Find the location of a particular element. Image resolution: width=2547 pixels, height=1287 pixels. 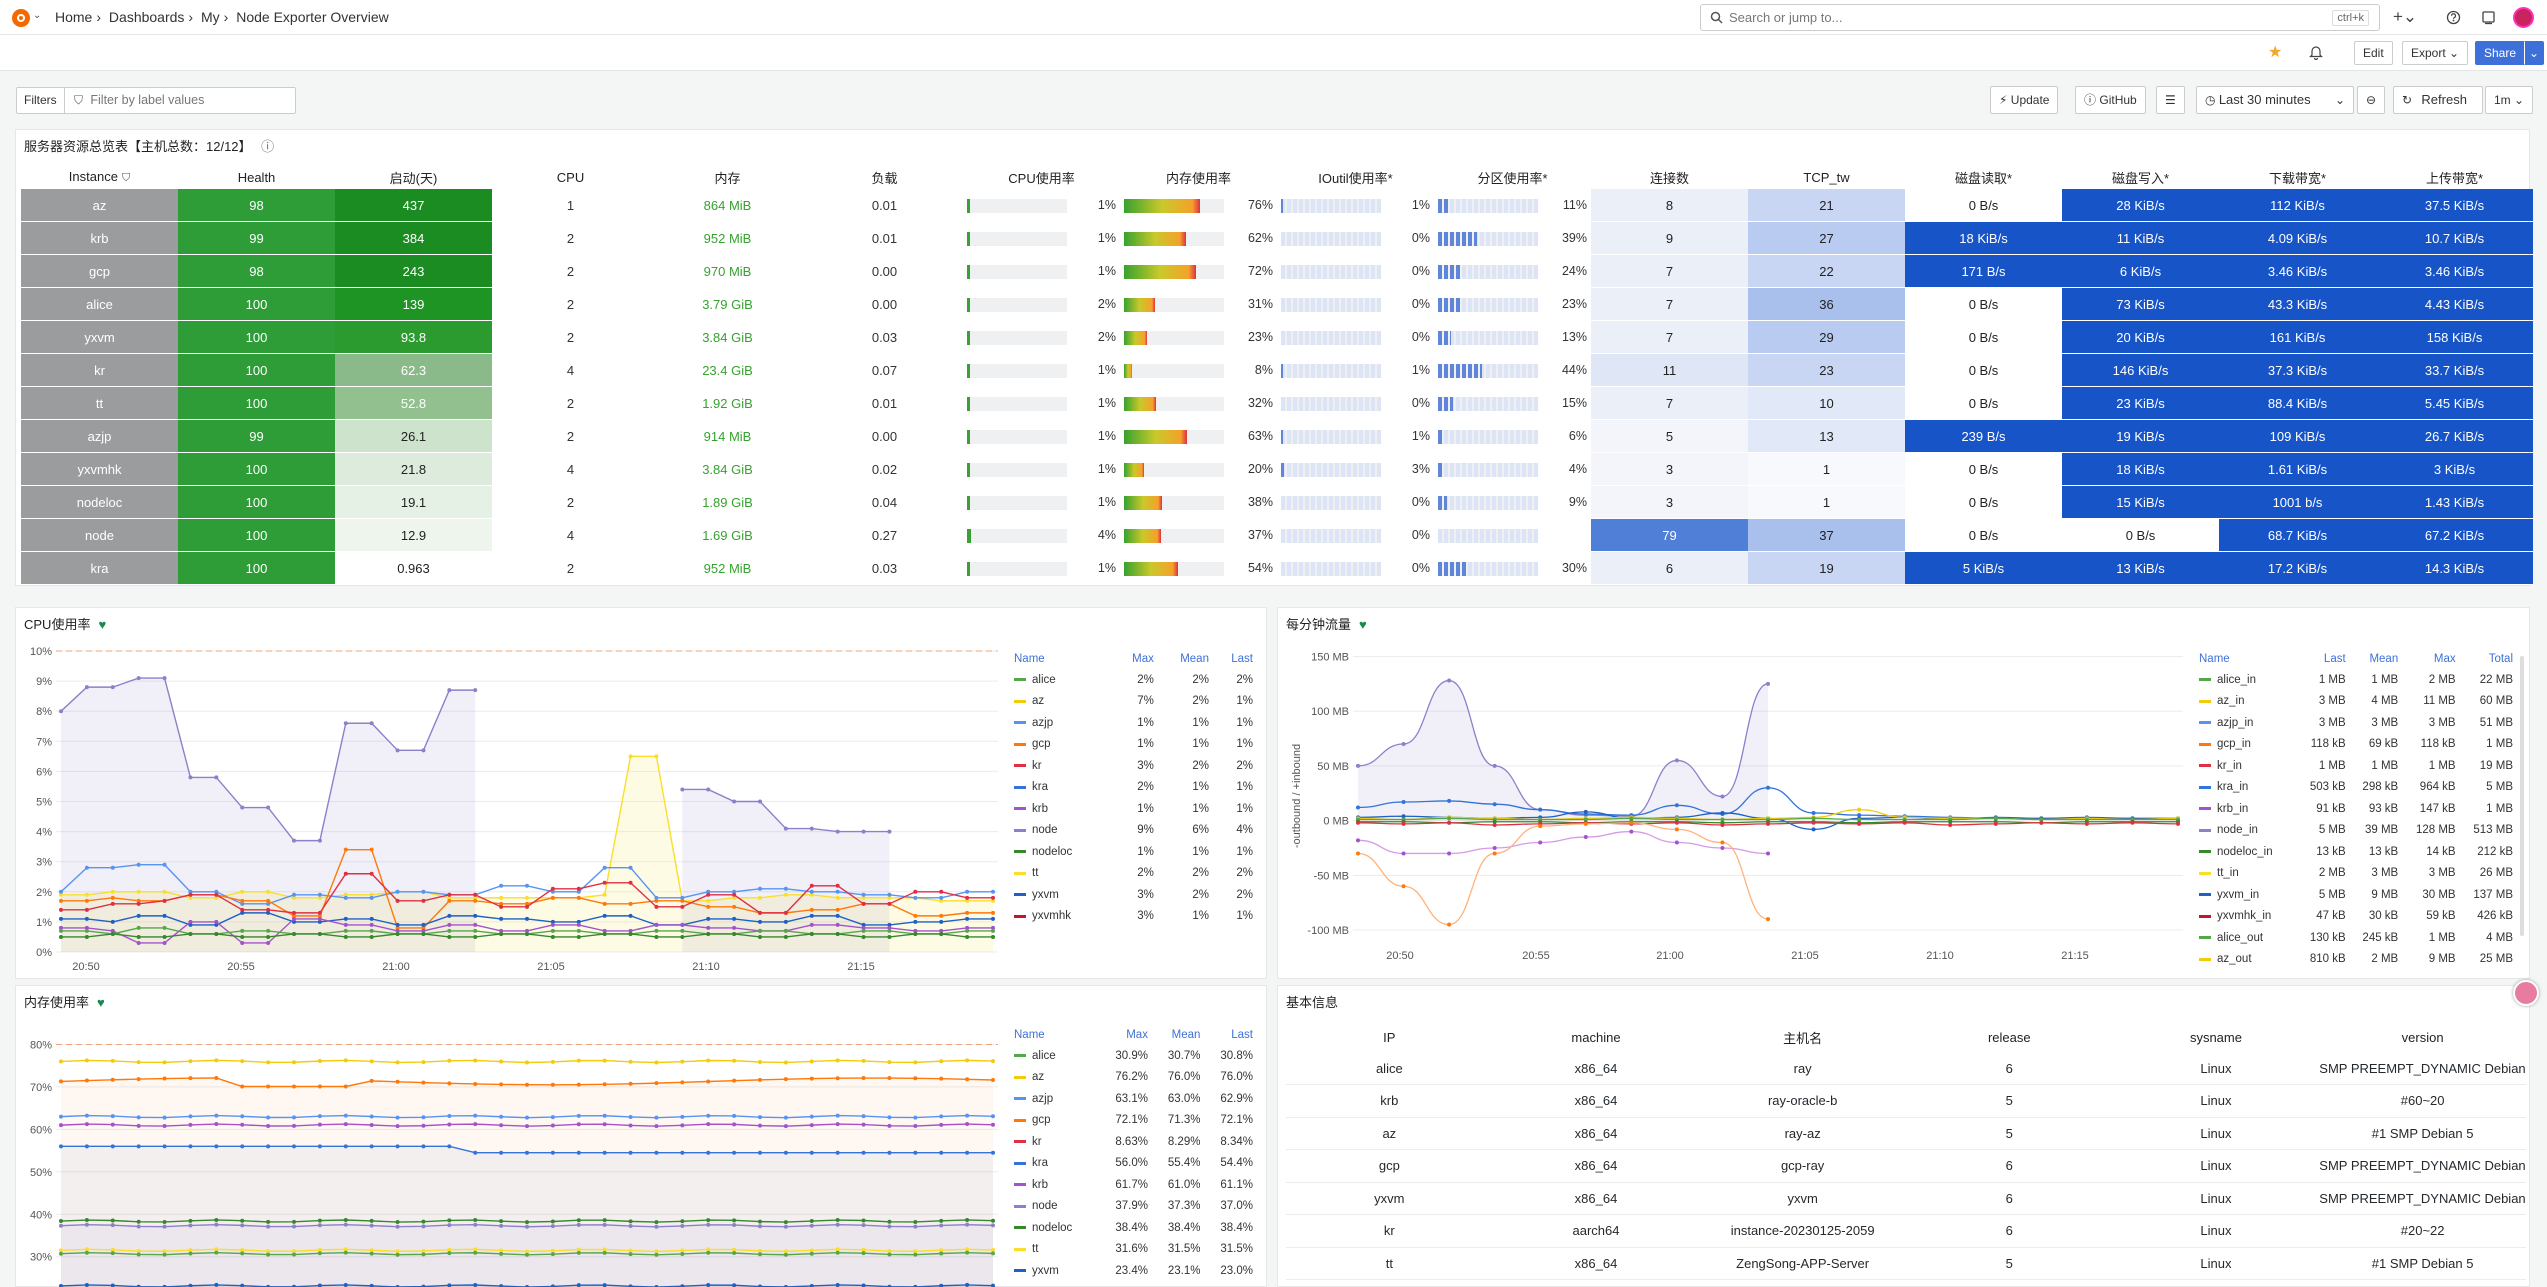

news-icon is located at coordinates (2488, 17).